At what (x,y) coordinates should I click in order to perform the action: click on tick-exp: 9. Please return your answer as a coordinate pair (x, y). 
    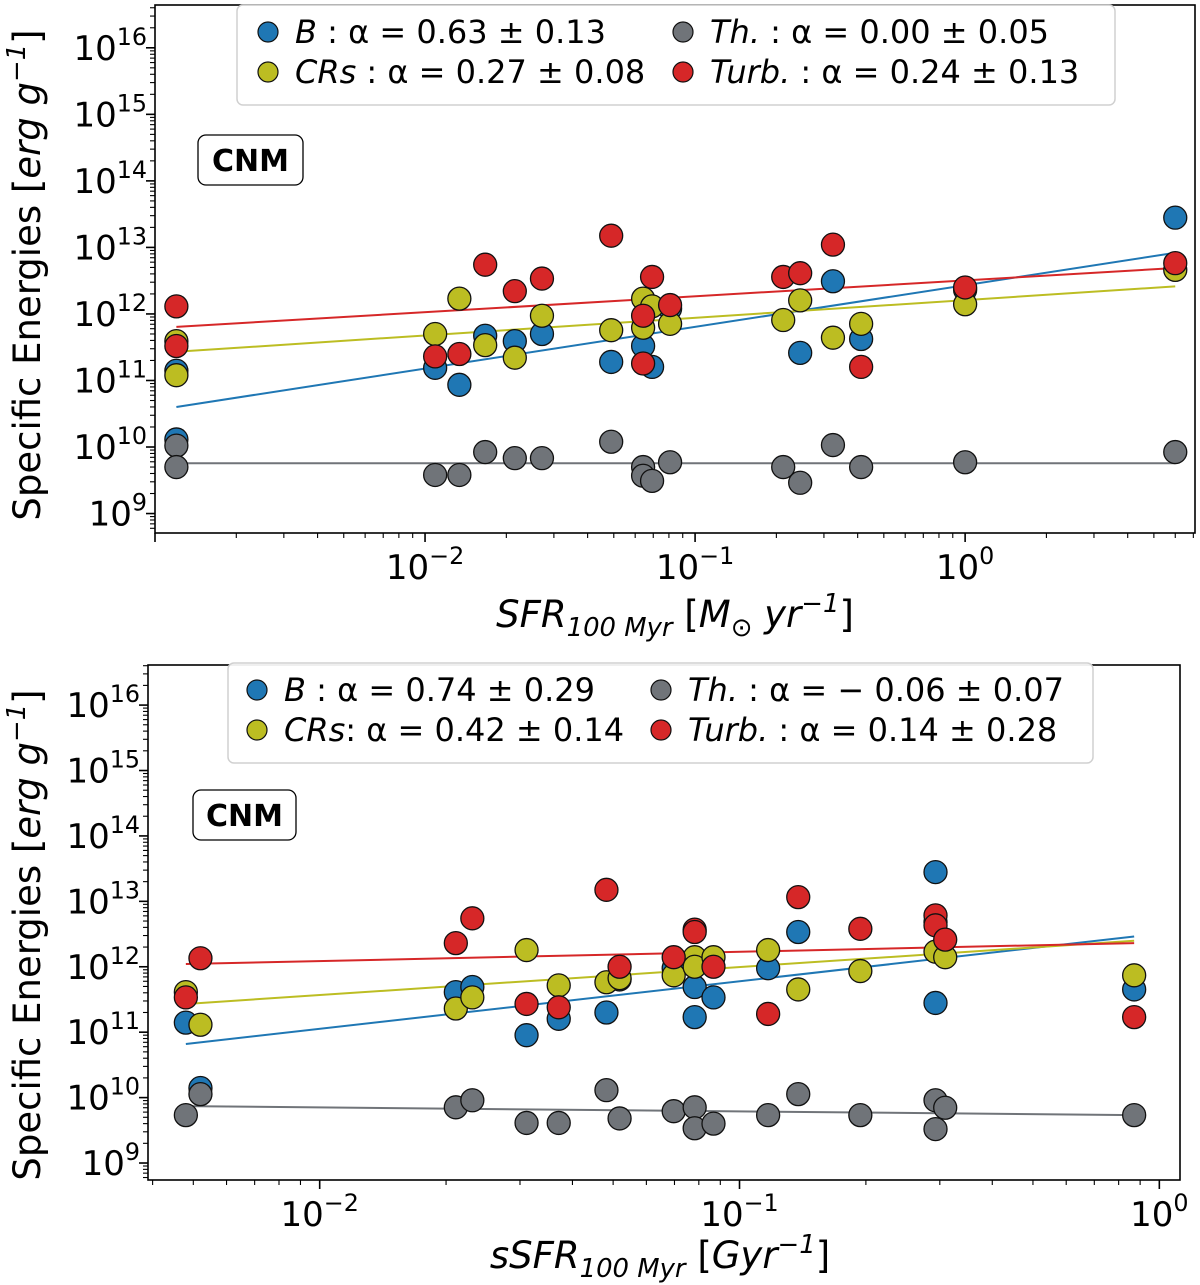
    Looking at the image, I should click on (139, 503).